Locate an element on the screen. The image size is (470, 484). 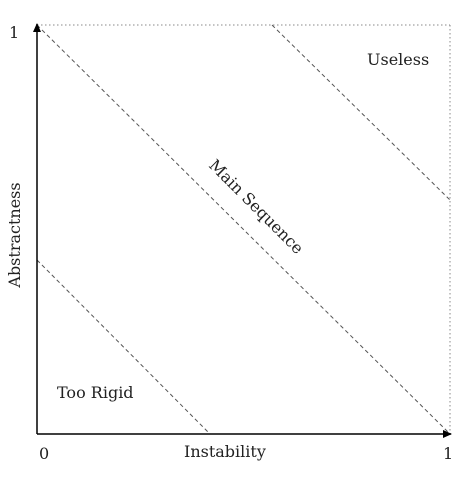
y-axis-title: Abstractness is located at coordinates (14, 235).